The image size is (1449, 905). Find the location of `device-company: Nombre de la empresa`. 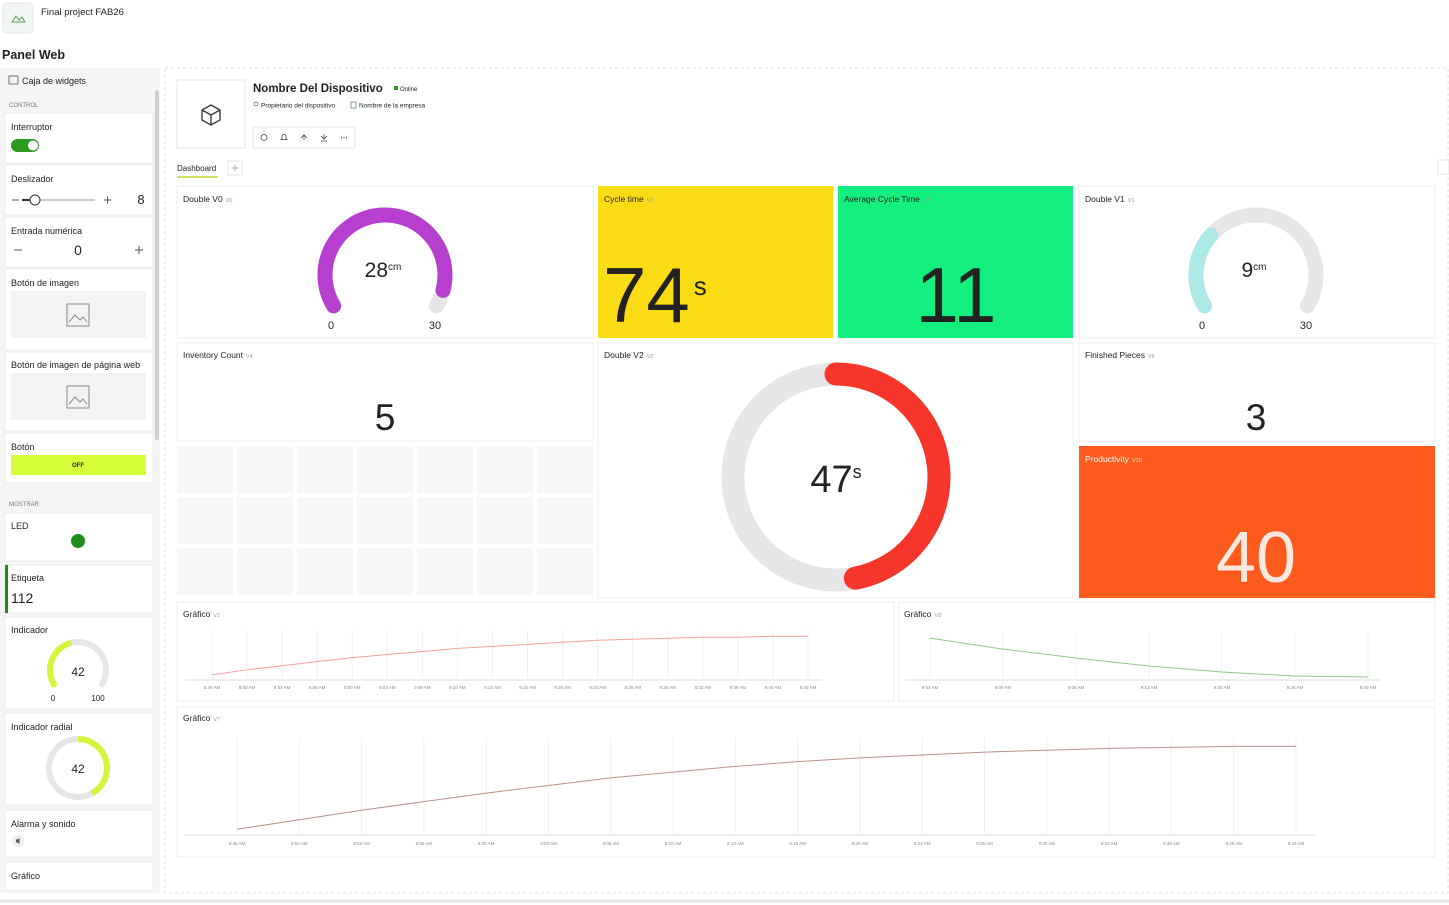

device-company: Nombre de la empresa is located at coordinates (392, 106).